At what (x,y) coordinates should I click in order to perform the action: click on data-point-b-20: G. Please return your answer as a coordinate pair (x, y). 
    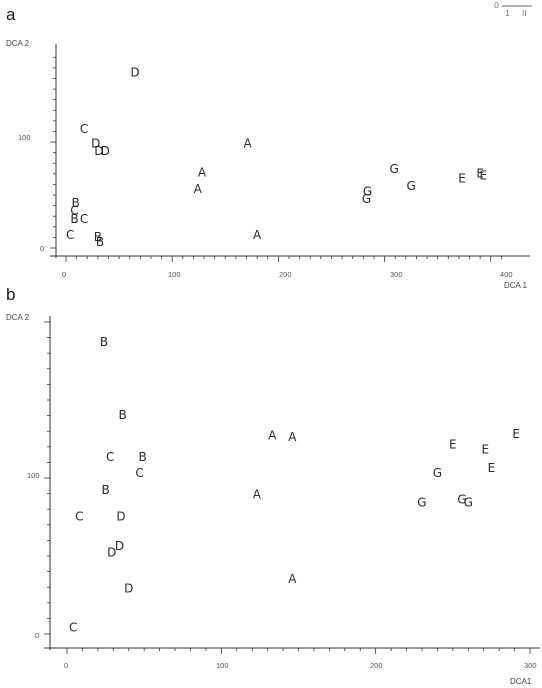
    Looking at the image, I should click on (437, 473).